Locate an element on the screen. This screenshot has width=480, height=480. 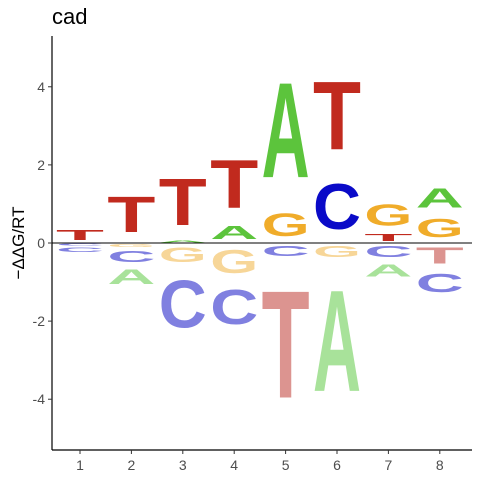
x-axis-ticks: 1 2 3 4 5 6 7 8 is located at coordinates (260, 461).